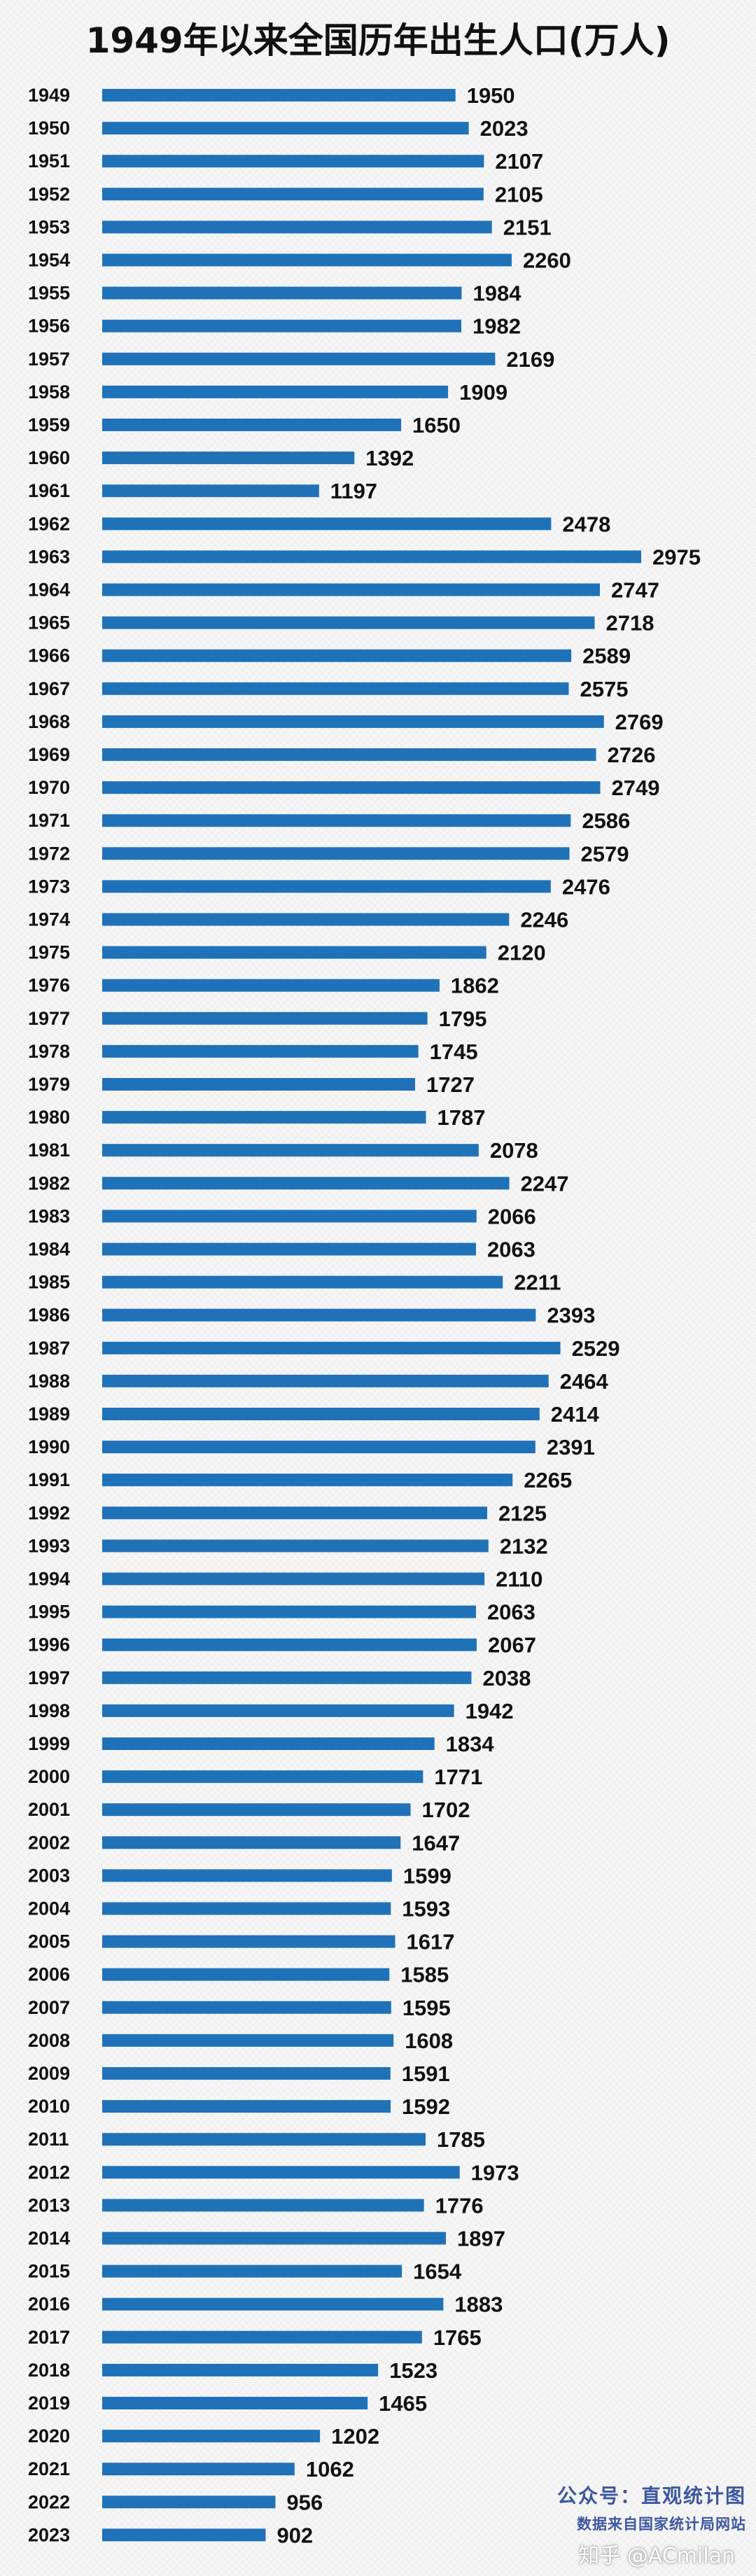 This screenshot has height=2576, width=756. What do you see at coordinates (49, 2073) in the screenshot?
I see `y-tick-label: 2009` at bounding box center [49, 2073].